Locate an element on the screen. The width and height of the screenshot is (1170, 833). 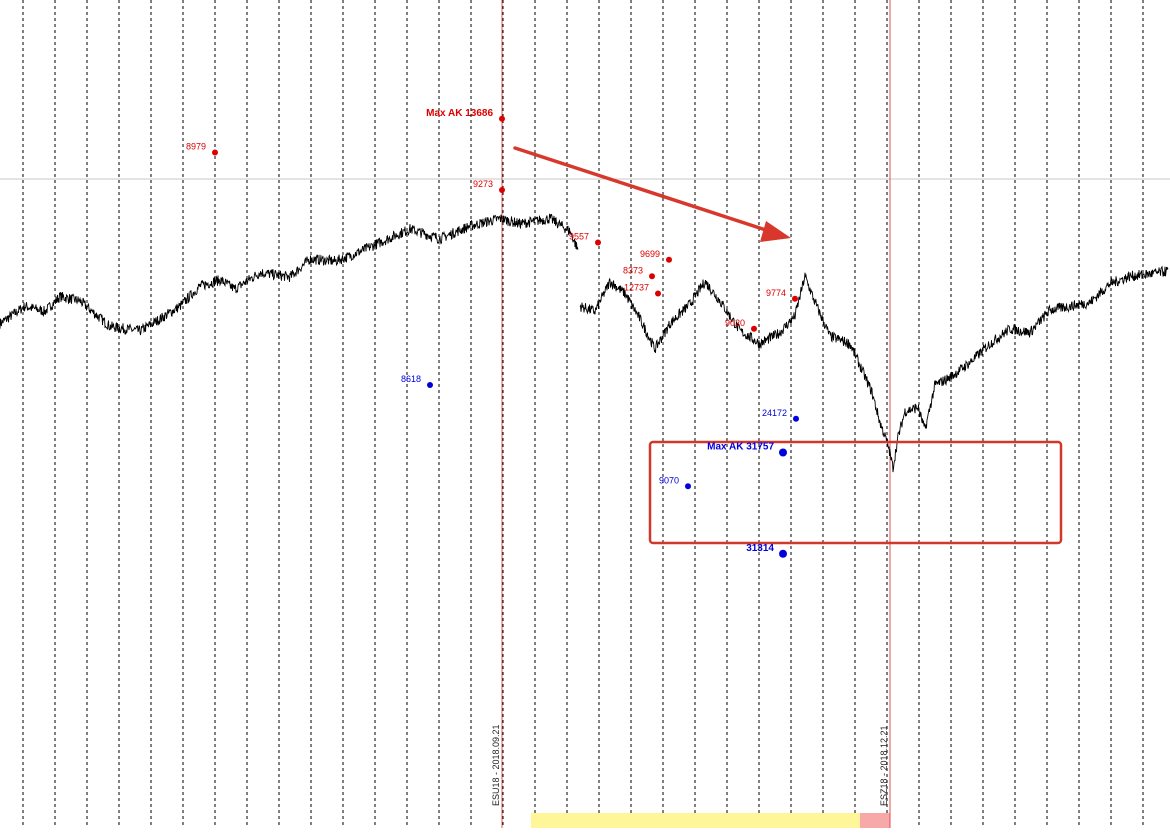
band-pink is located at coordinates (875, 820).